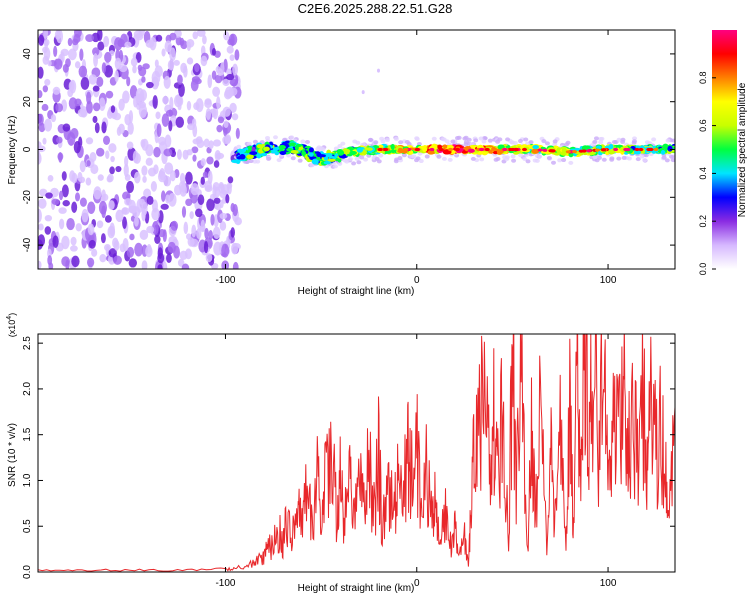  What do you see at coordinates (27, 149) in the screenshot?
I see `y-tick-label: 0` at bounding box center [27, 149].